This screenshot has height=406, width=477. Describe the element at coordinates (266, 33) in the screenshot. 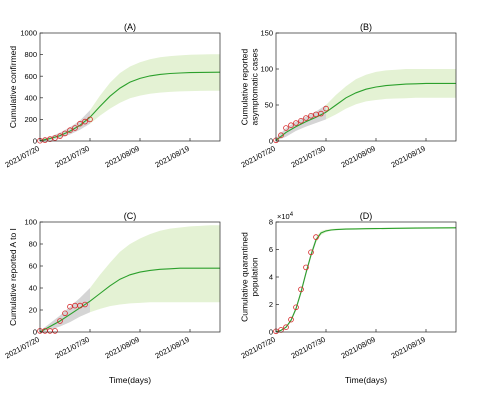

I see `y-tick-label: 150` at that location.